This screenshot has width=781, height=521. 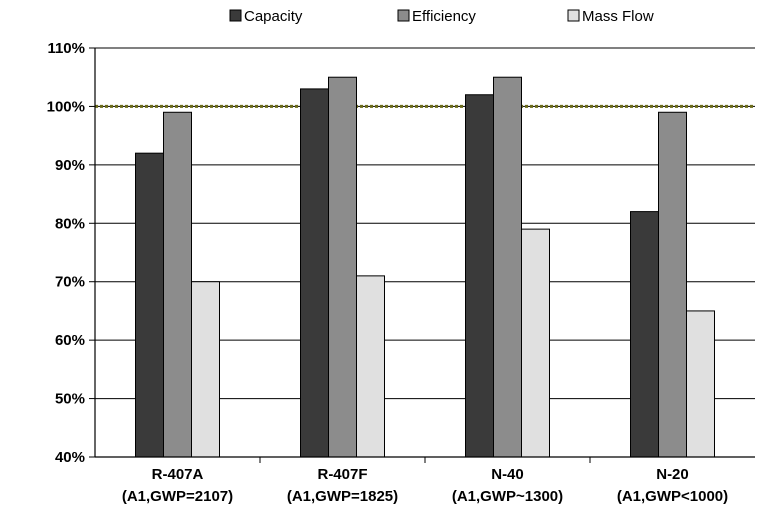 What do you see at coordinates (71, 253) in the screenshot?
I see `y-axis-ticks: 40% 50% 60% 70% 80% 90% 100% 110%` at bounding box center [71, 253].